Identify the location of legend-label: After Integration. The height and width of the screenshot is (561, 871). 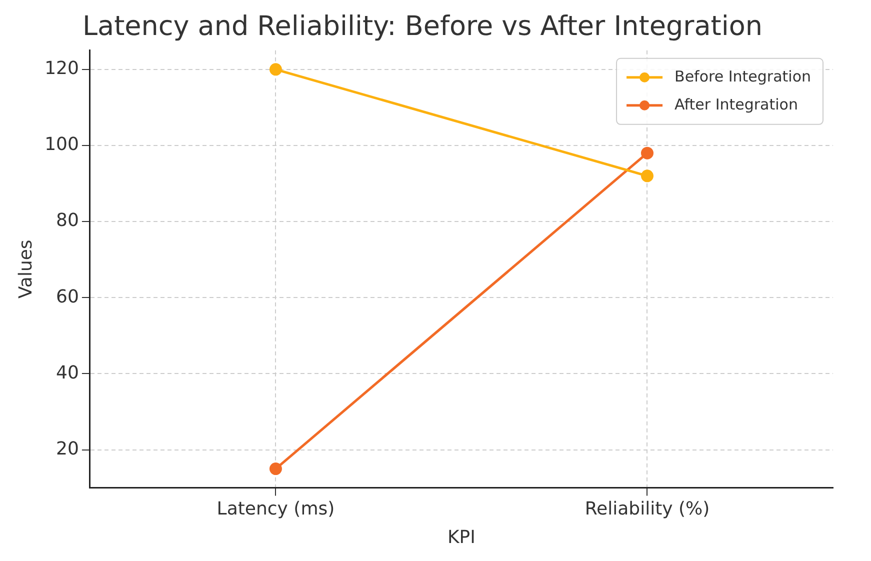
(736, 104).